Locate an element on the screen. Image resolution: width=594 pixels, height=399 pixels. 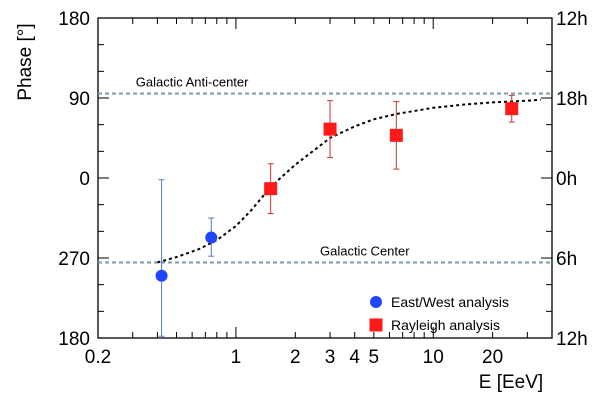
x-tick-label: 20 is located at coordinates (492, 357).